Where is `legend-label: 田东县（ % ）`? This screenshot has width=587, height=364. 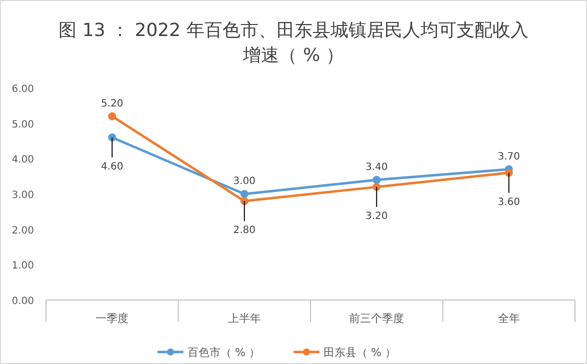 legend-label: 田东县（ % ） is located at coordinates (360, 352).